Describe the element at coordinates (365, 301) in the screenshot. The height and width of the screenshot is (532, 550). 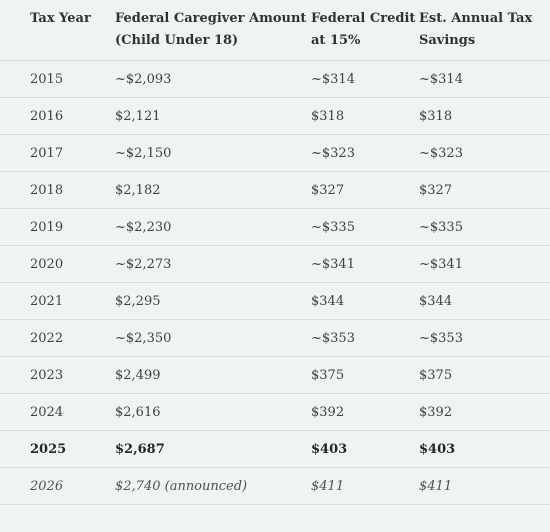
I see `cell-credit: $344` at that location.